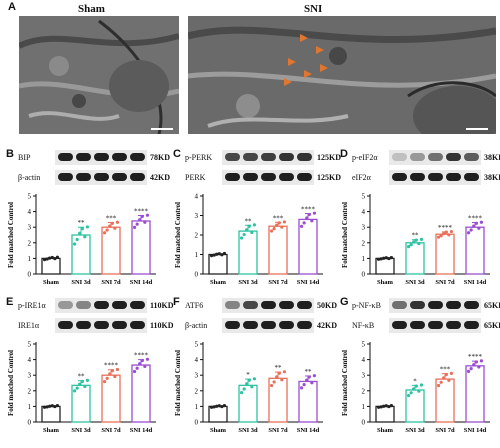  Describe the element at coordinates (197, 376) in the screenshot. I see `y-tick-label: 3` at that location.